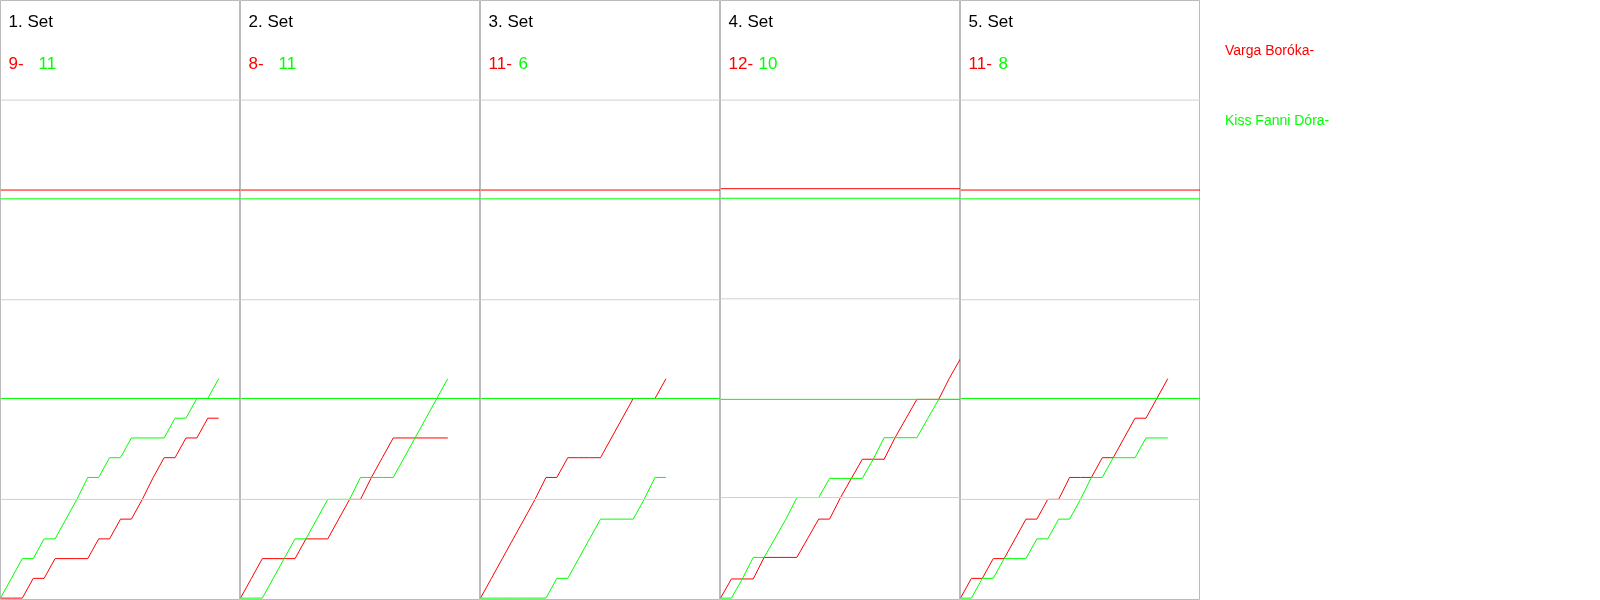 This screenshot has height=600, width=1600. I want to click on chart-title: 1. Set, so click(31, 21).